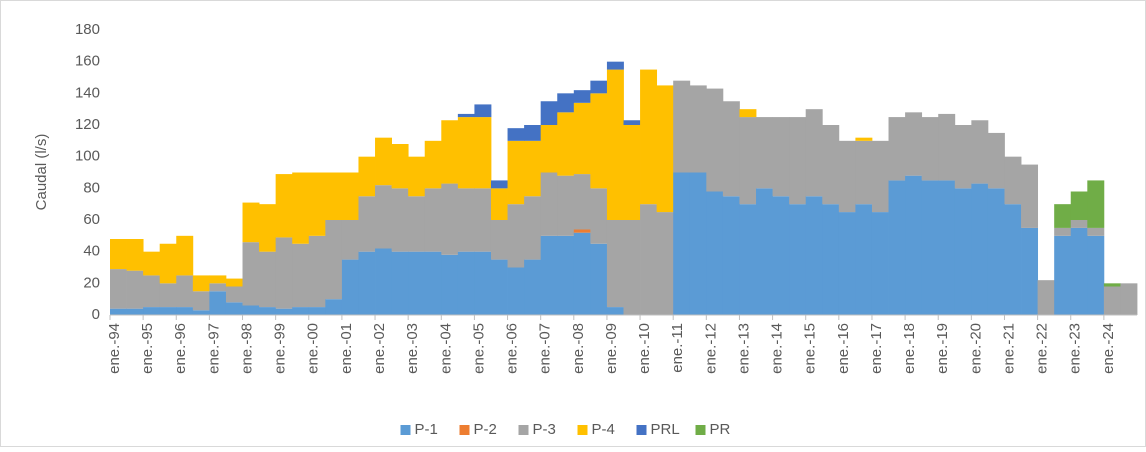 This screenshot has width=1146, height=452. I want to click on x-tick-label: ene.-14, so click(777, 348).